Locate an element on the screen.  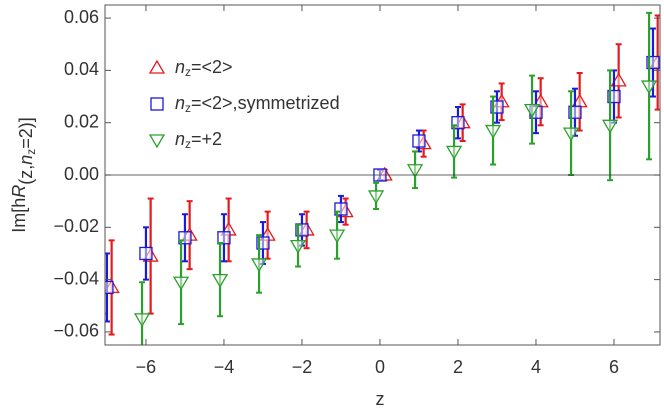
y-tick-label: 0.00 is located at coordinates (81, 174).